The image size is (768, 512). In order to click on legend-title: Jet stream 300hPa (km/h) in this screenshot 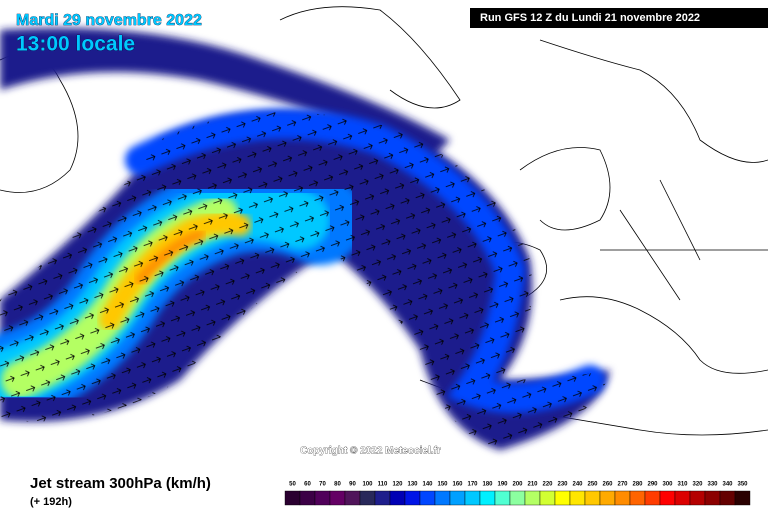, I will do `click(120, 483)`.